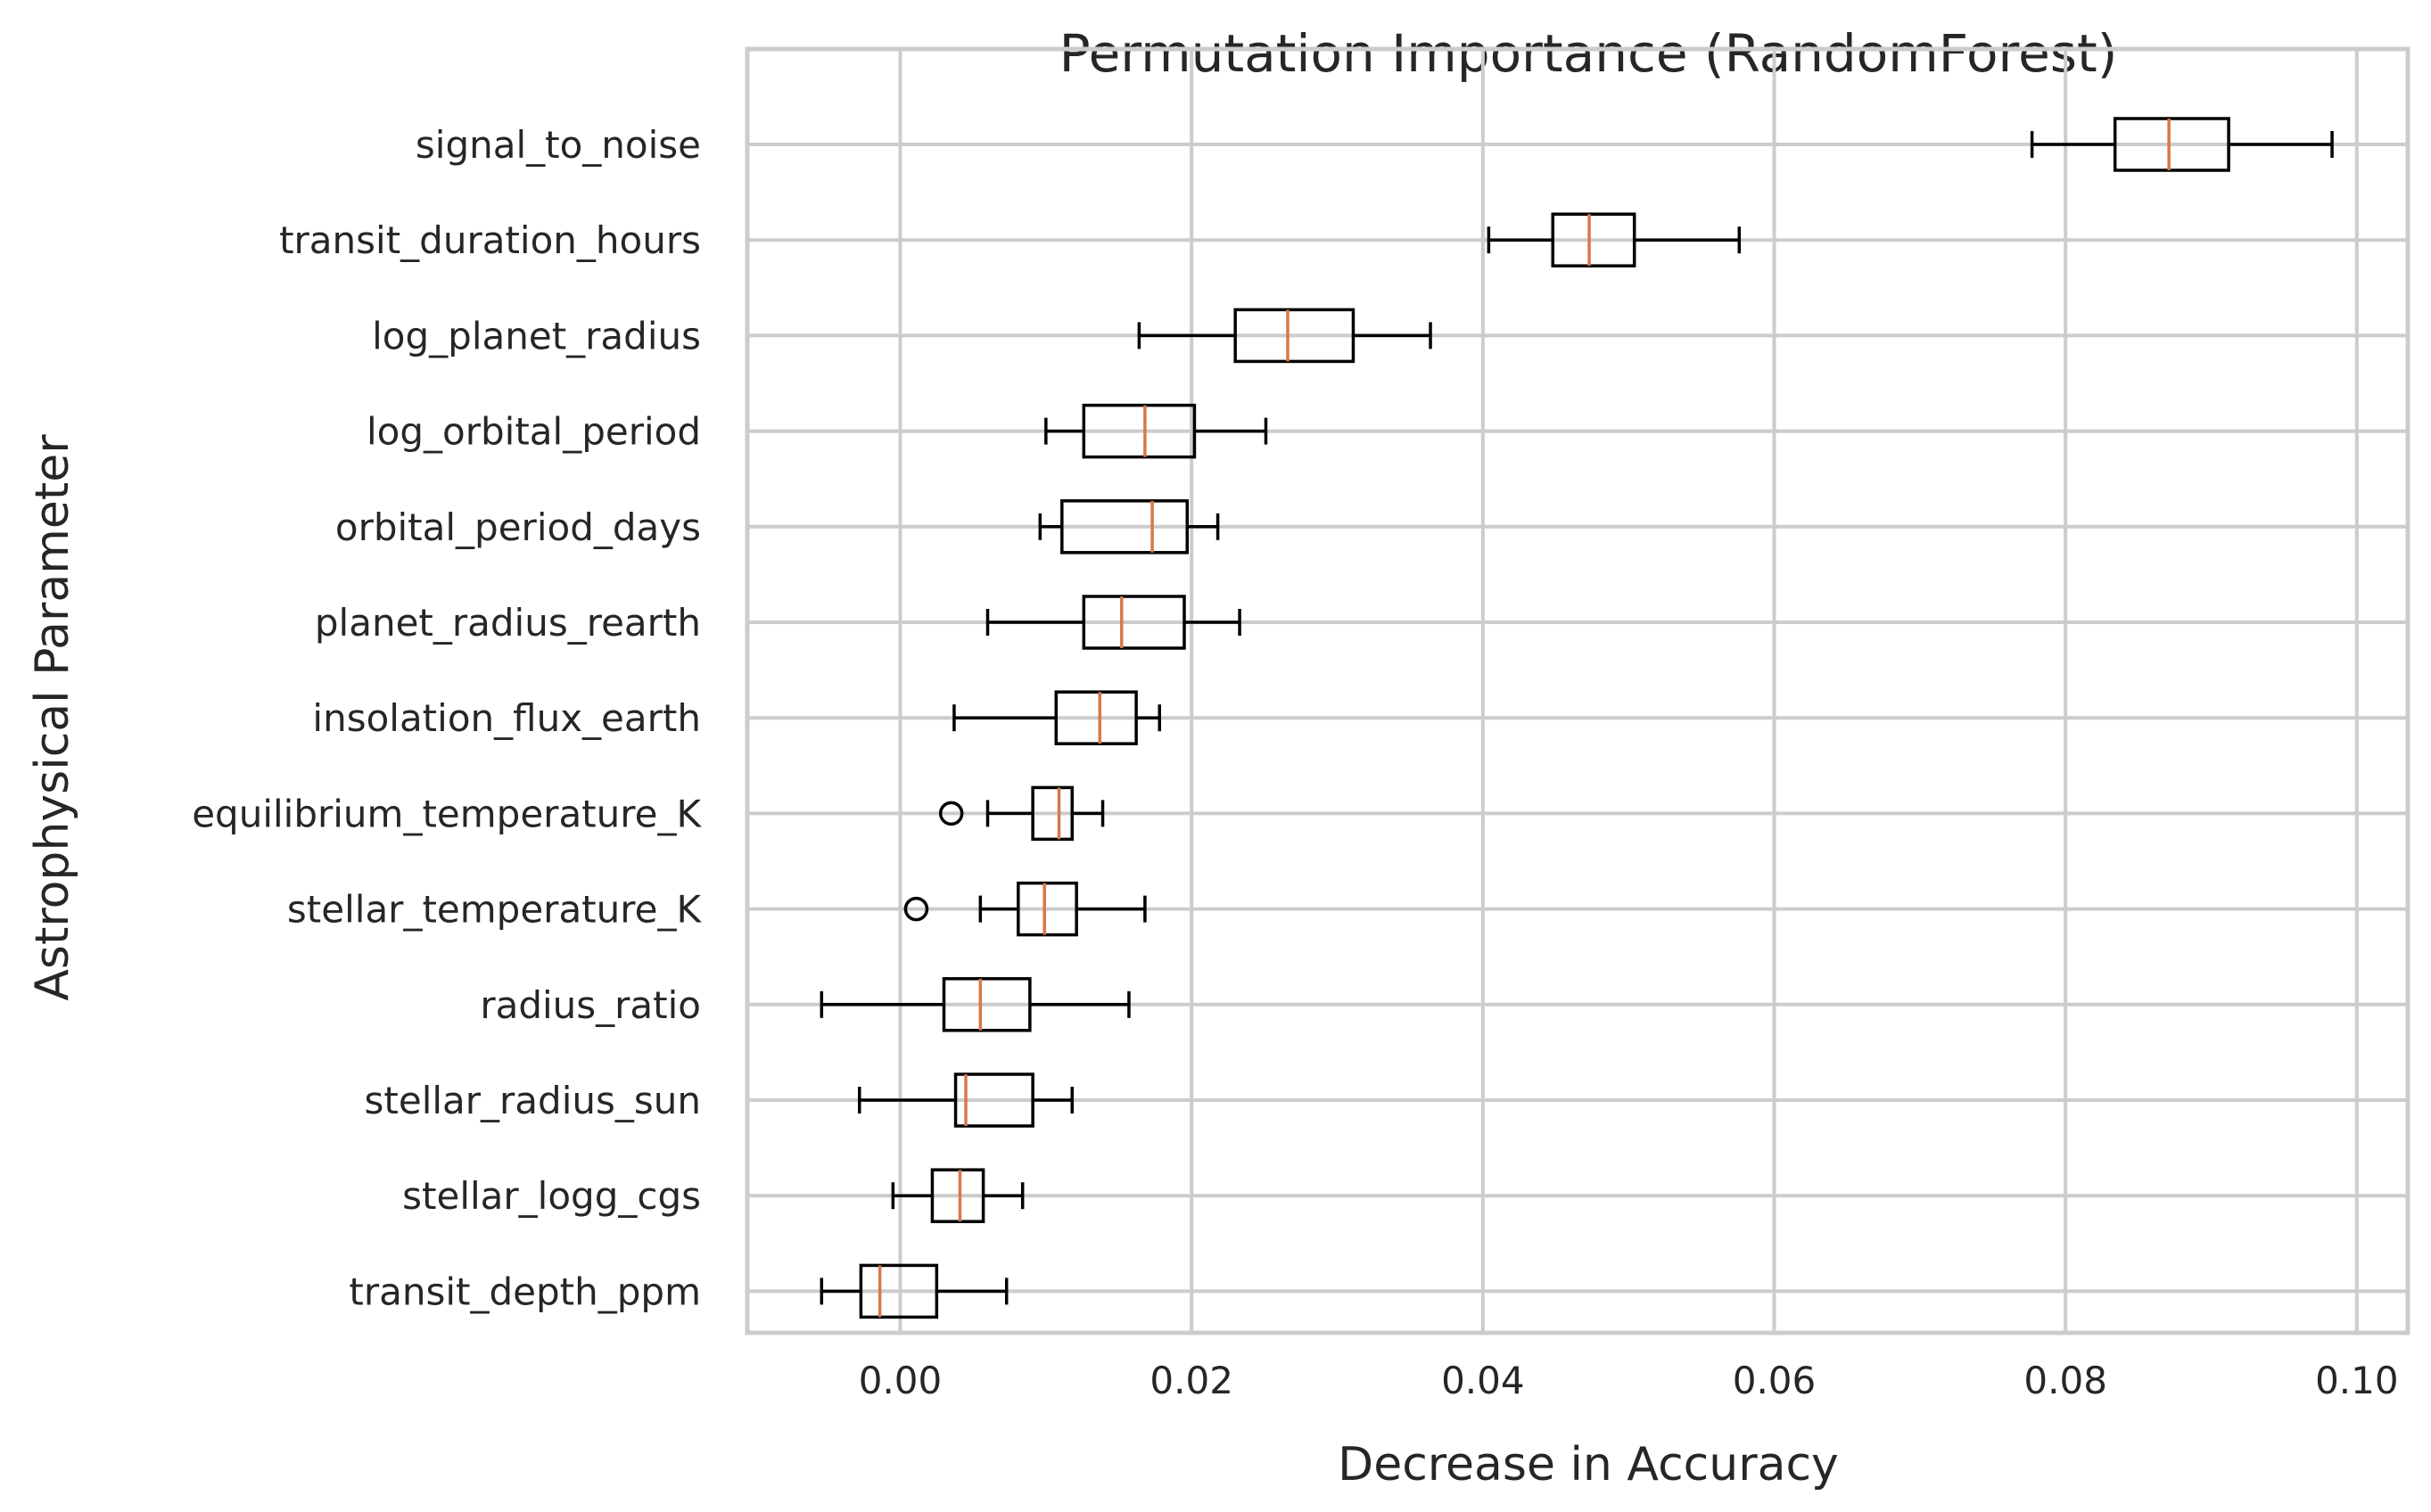 The width and height of the screenshot is (2431, 1512). I want to click on y-tick-label: orbital_period_days, so click(518, 527).